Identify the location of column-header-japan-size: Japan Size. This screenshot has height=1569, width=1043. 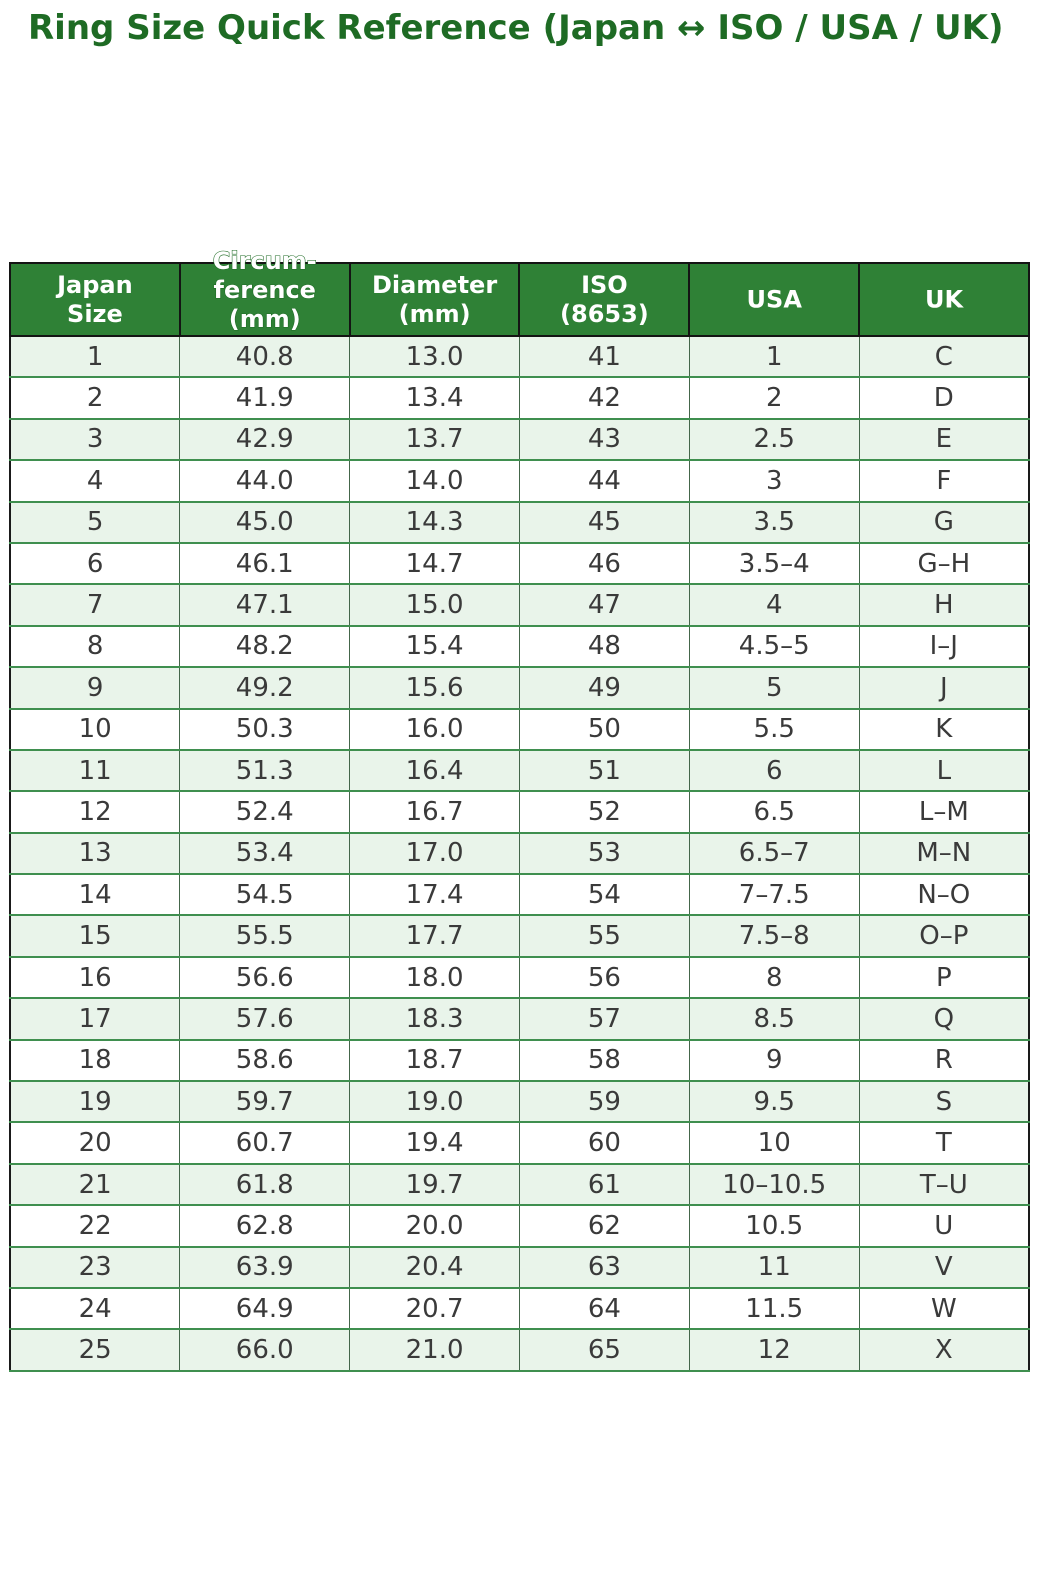
(95, 299).